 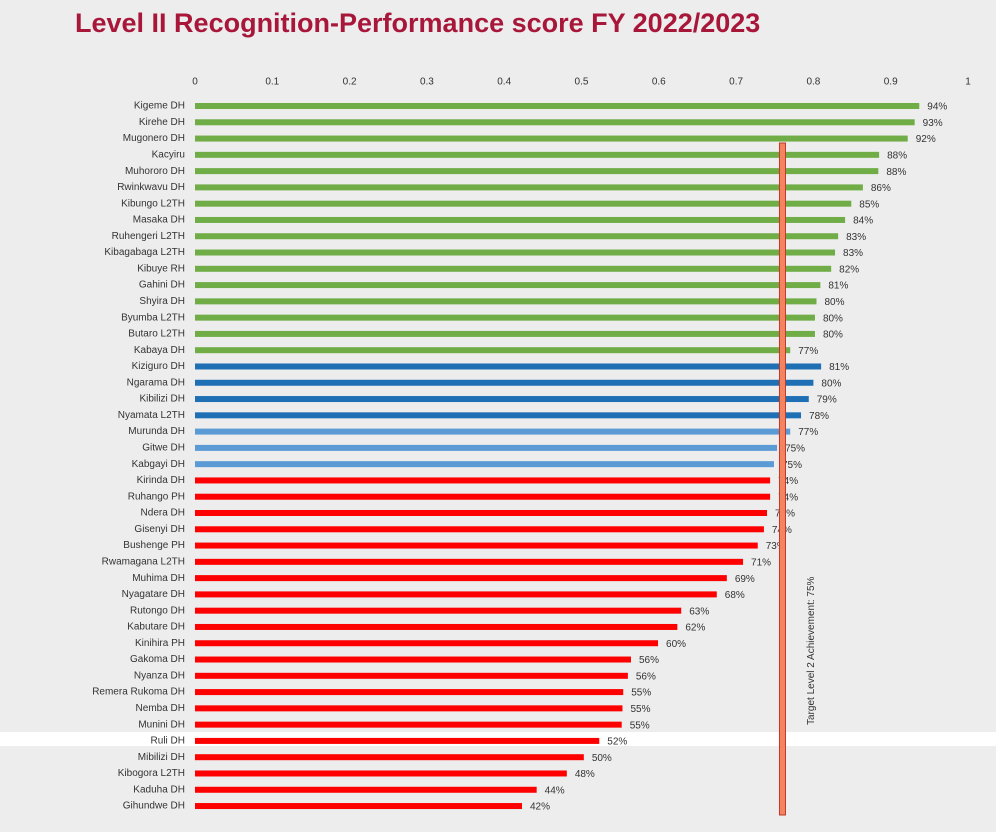 I want to click on value-label: 73%, so click(x=776, y=546).